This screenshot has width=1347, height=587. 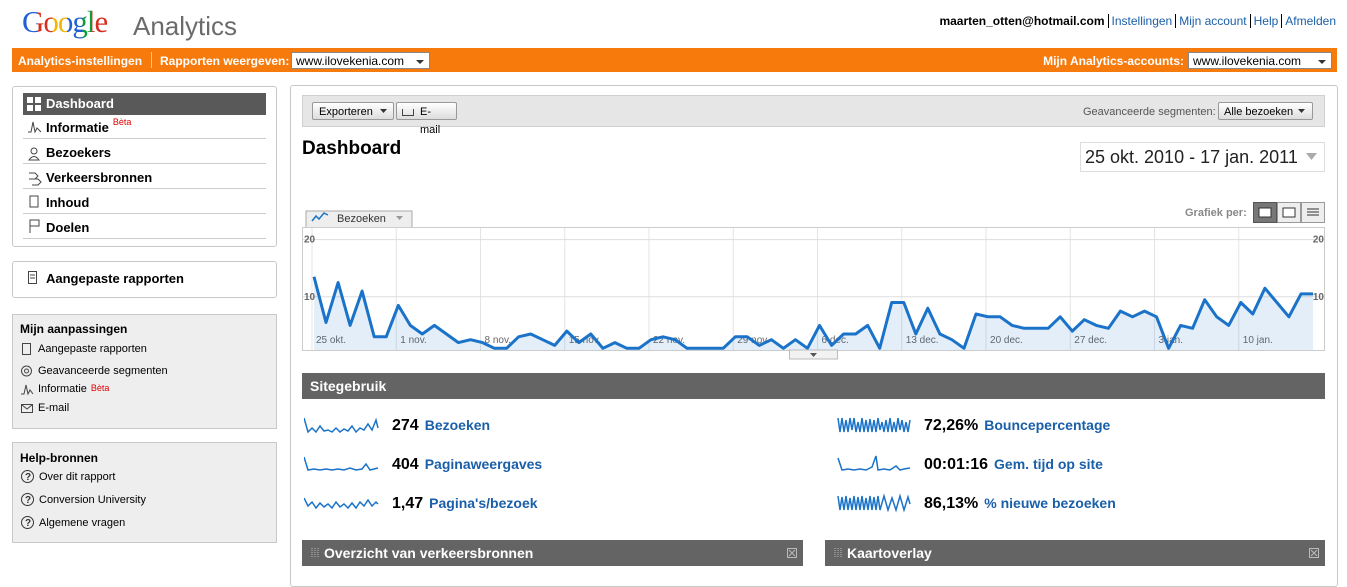 What do you see at coordinates (1048, 464) in the screenshot?
I see `metric-link: Gem. tijd op site` at bounding box center [1048, 464].